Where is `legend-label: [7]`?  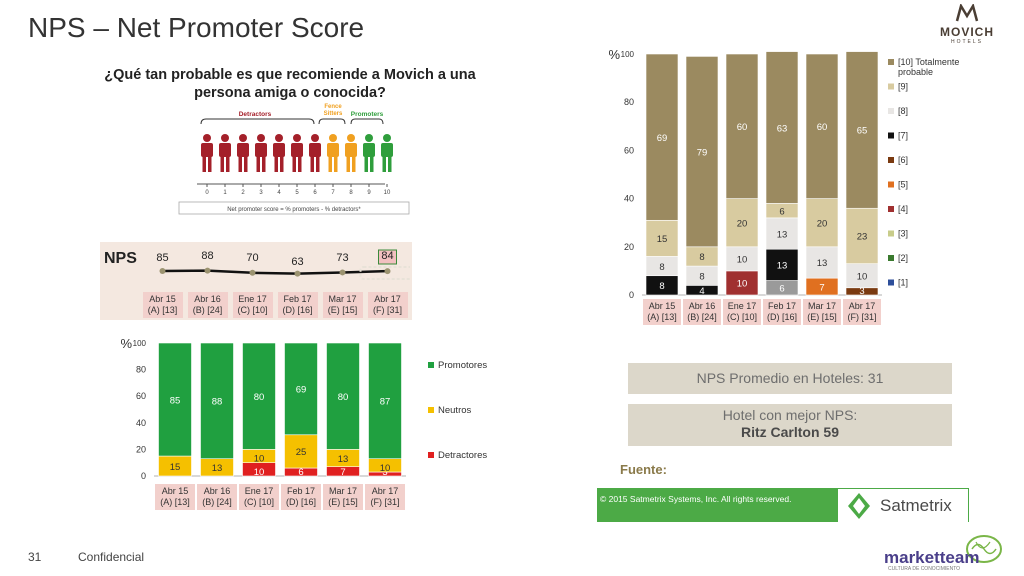 legend-label: [7] is located at coordinates (903, 136).